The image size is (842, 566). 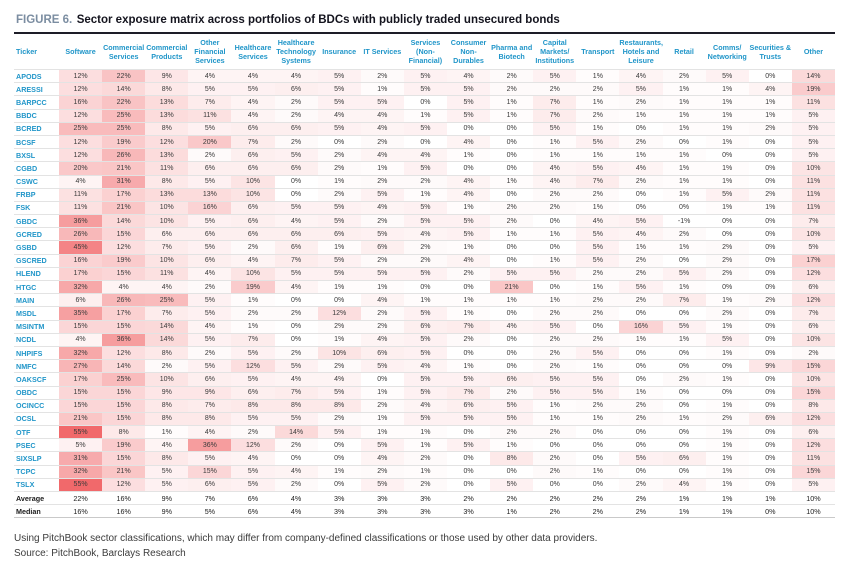 What do you see at coordinates (36, 313) in the screenshot?
I see `ticker-cell: MSDL` at bounding box center [36, 313].